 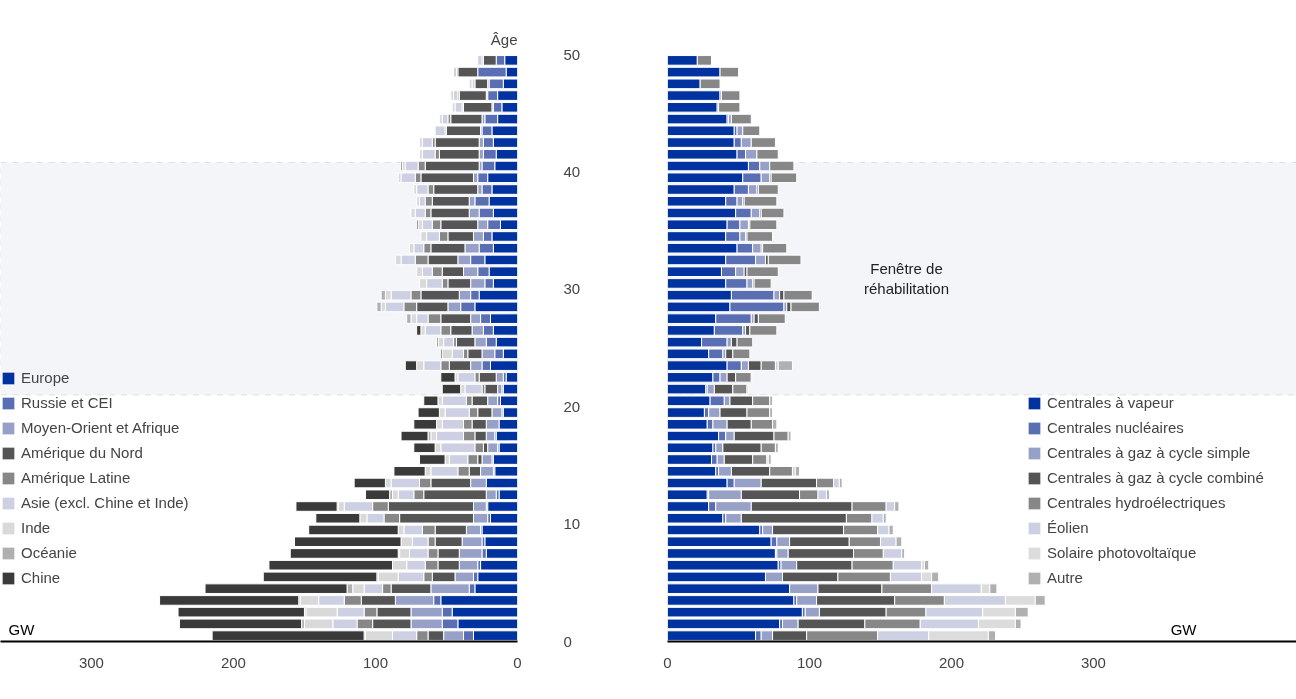 What do you see at coordinates (1122, 552) in the screenshot?
I see `legend-label: Solaire photovoltaïque` at bounding box center [1122, 552].